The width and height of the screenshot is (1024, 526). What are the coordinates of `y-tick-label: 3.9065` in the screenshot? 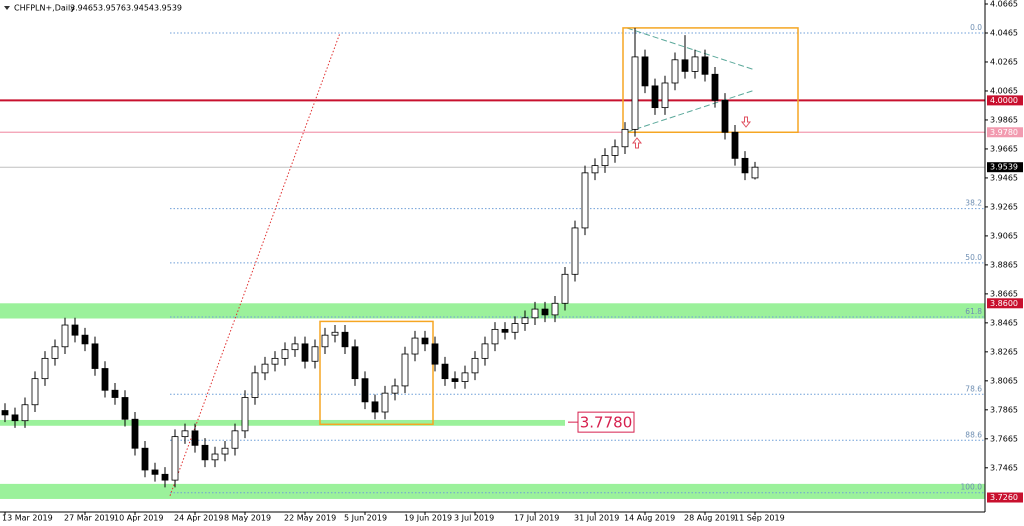 It's located at (1004, 235).